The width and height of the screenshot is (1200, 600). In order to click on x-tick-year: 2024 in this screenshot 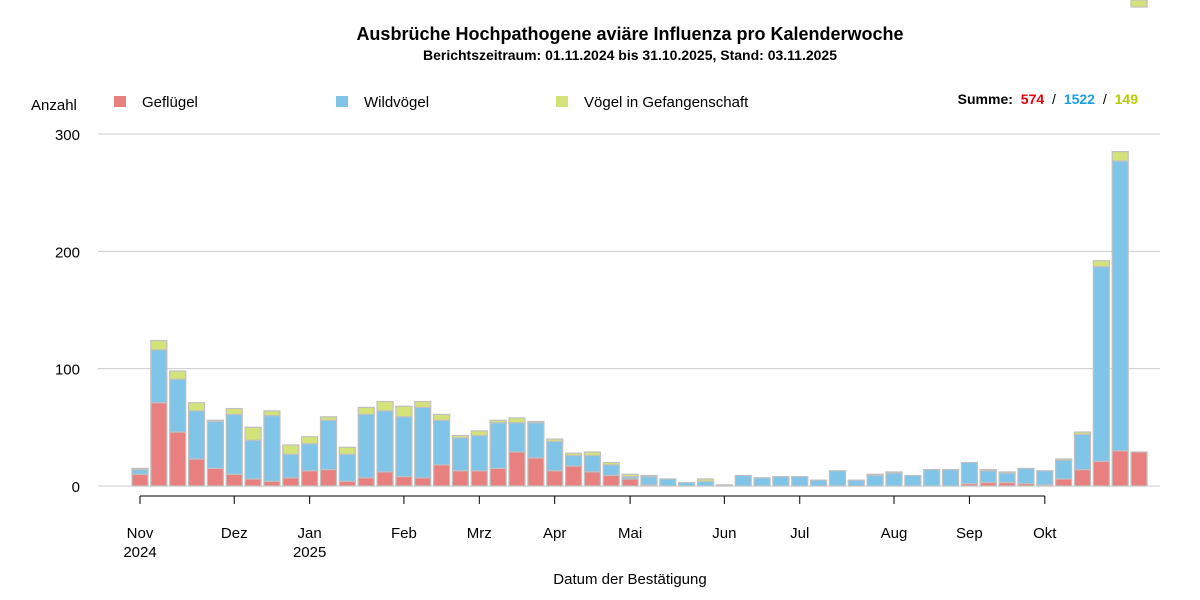, I will do `click(139, 552)`.